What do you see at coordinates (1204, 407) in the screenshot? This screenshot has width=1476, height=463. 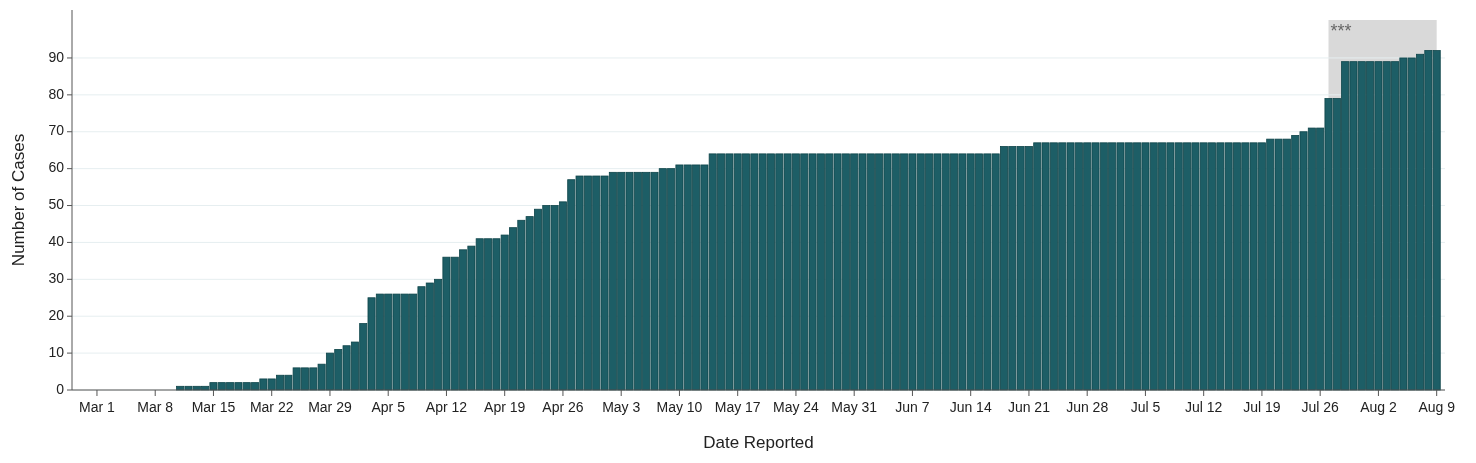 I see `x-tick-label: Jul 12` at bounding box center [1204, 407].